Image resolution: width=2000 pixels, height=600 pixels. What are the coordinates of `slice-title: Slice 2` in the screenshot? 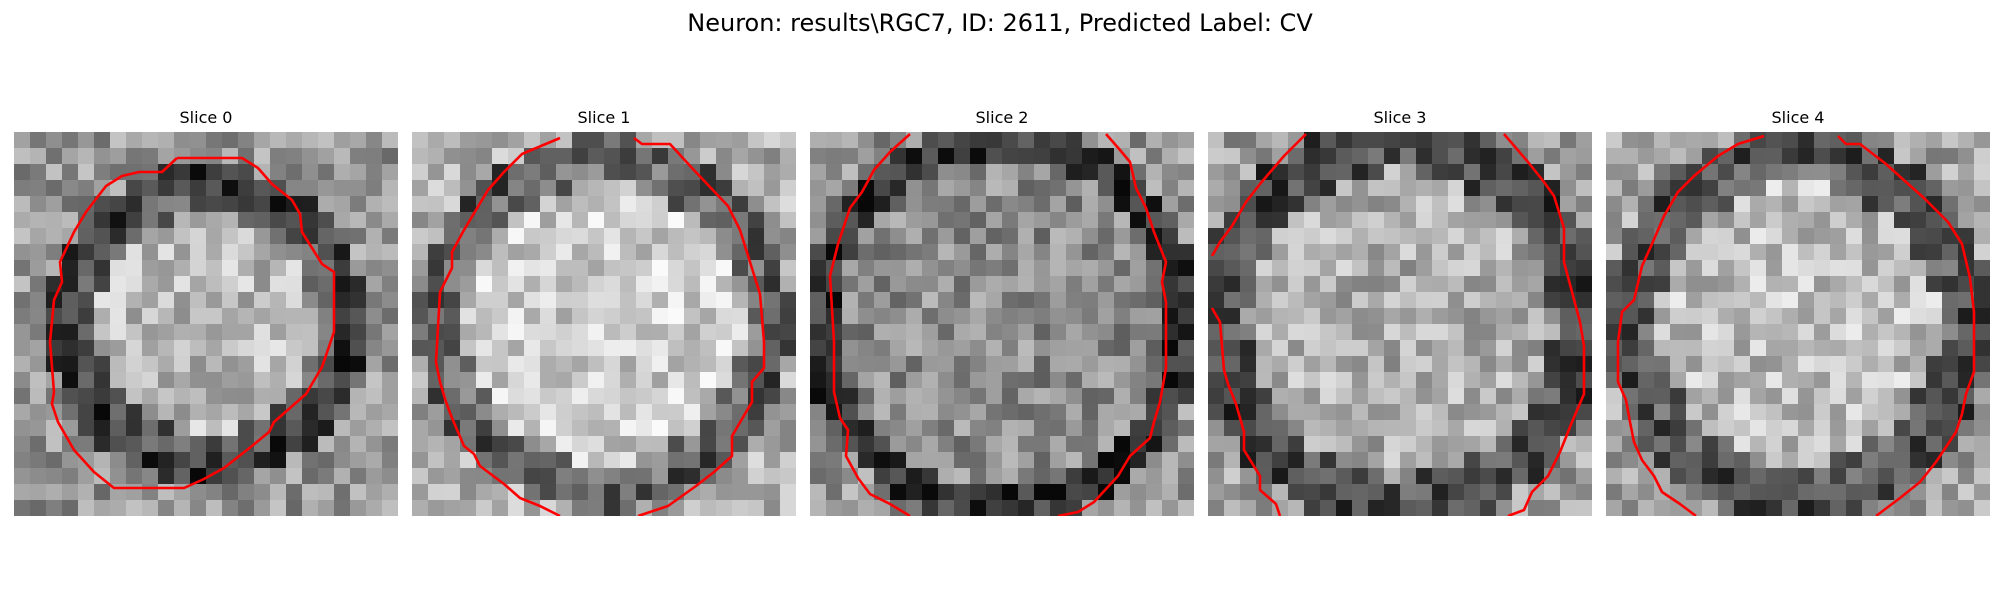 It's located at (1002, 117).